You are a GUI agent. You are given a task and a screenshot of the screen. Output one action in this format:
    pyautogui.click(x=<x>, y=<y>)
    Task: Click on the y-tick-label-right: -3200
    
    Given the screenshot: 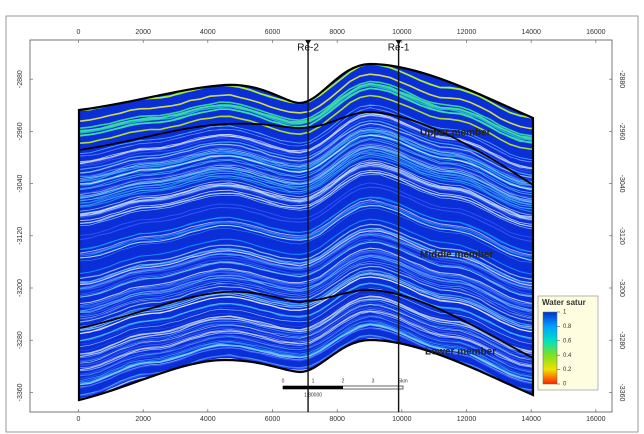 What is the action you would take?
    pyautogui.click(x=621, y=288)
    